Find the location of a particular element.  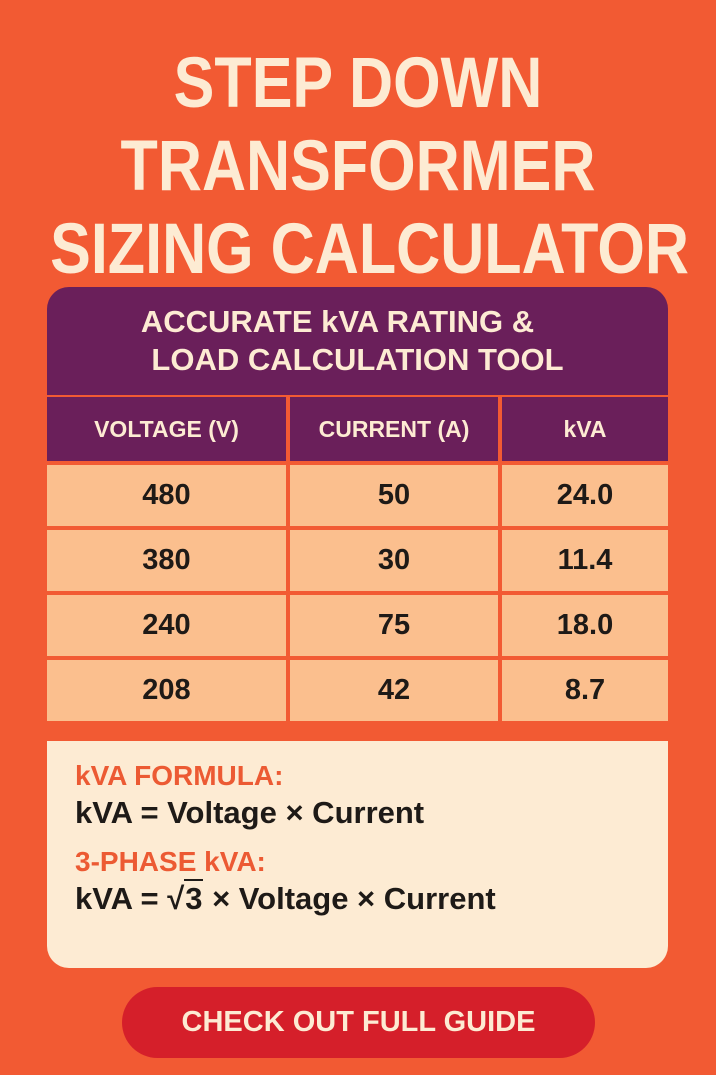

radicand: 3 is located at coordinates (194, 897).